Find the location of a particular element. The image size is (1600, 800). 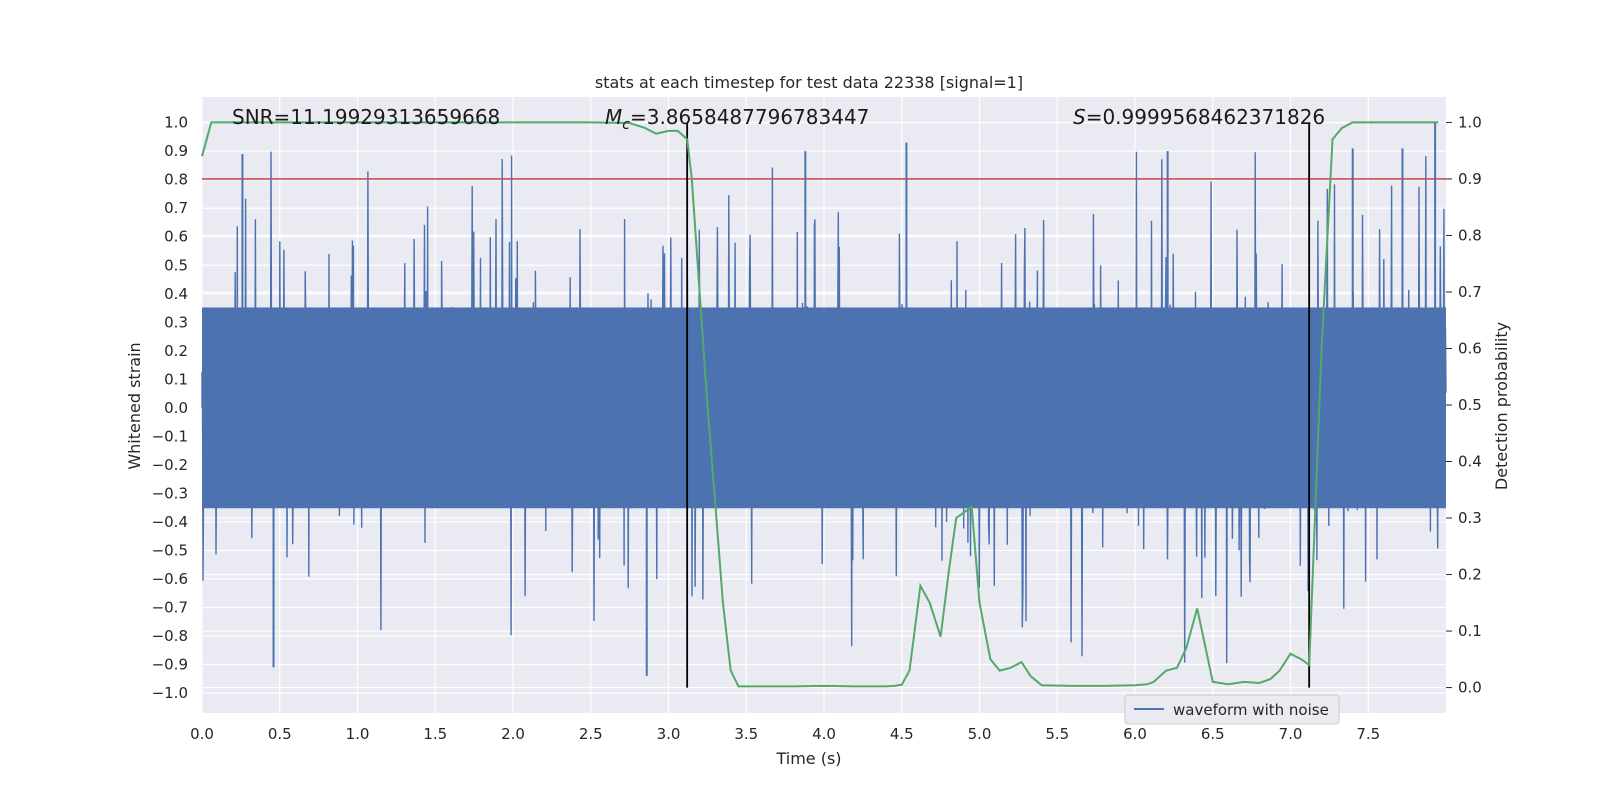

chirp-mass-subscript: c is located at coordinates (626, 125).